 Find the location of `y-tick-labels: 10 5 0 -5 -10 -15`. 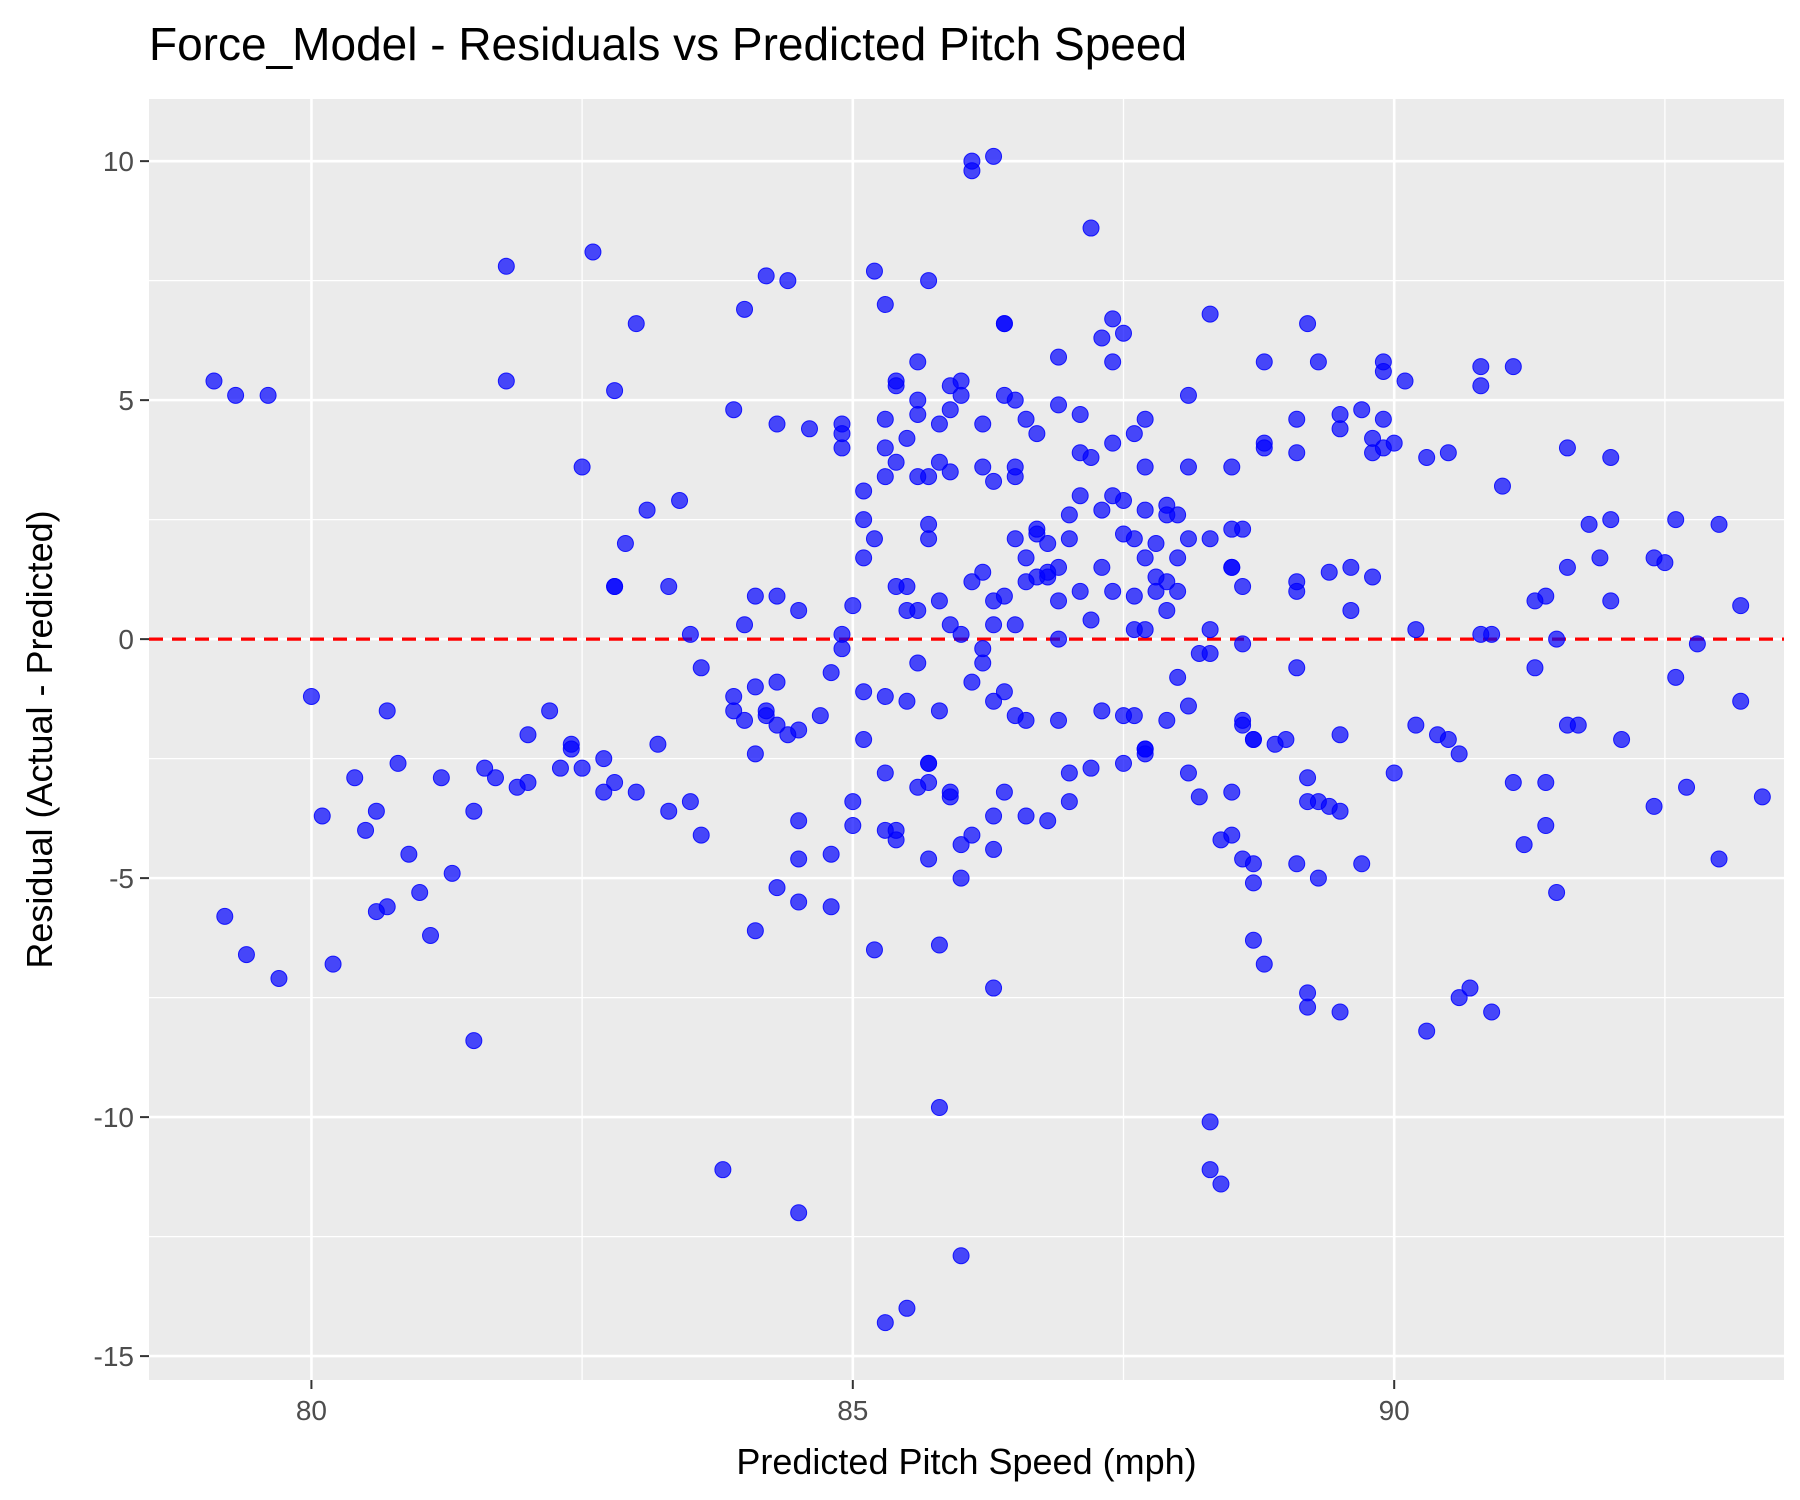

y-tick-labels: 10 5 0 -5 -10 -15 is located at coordinates (114, 759).